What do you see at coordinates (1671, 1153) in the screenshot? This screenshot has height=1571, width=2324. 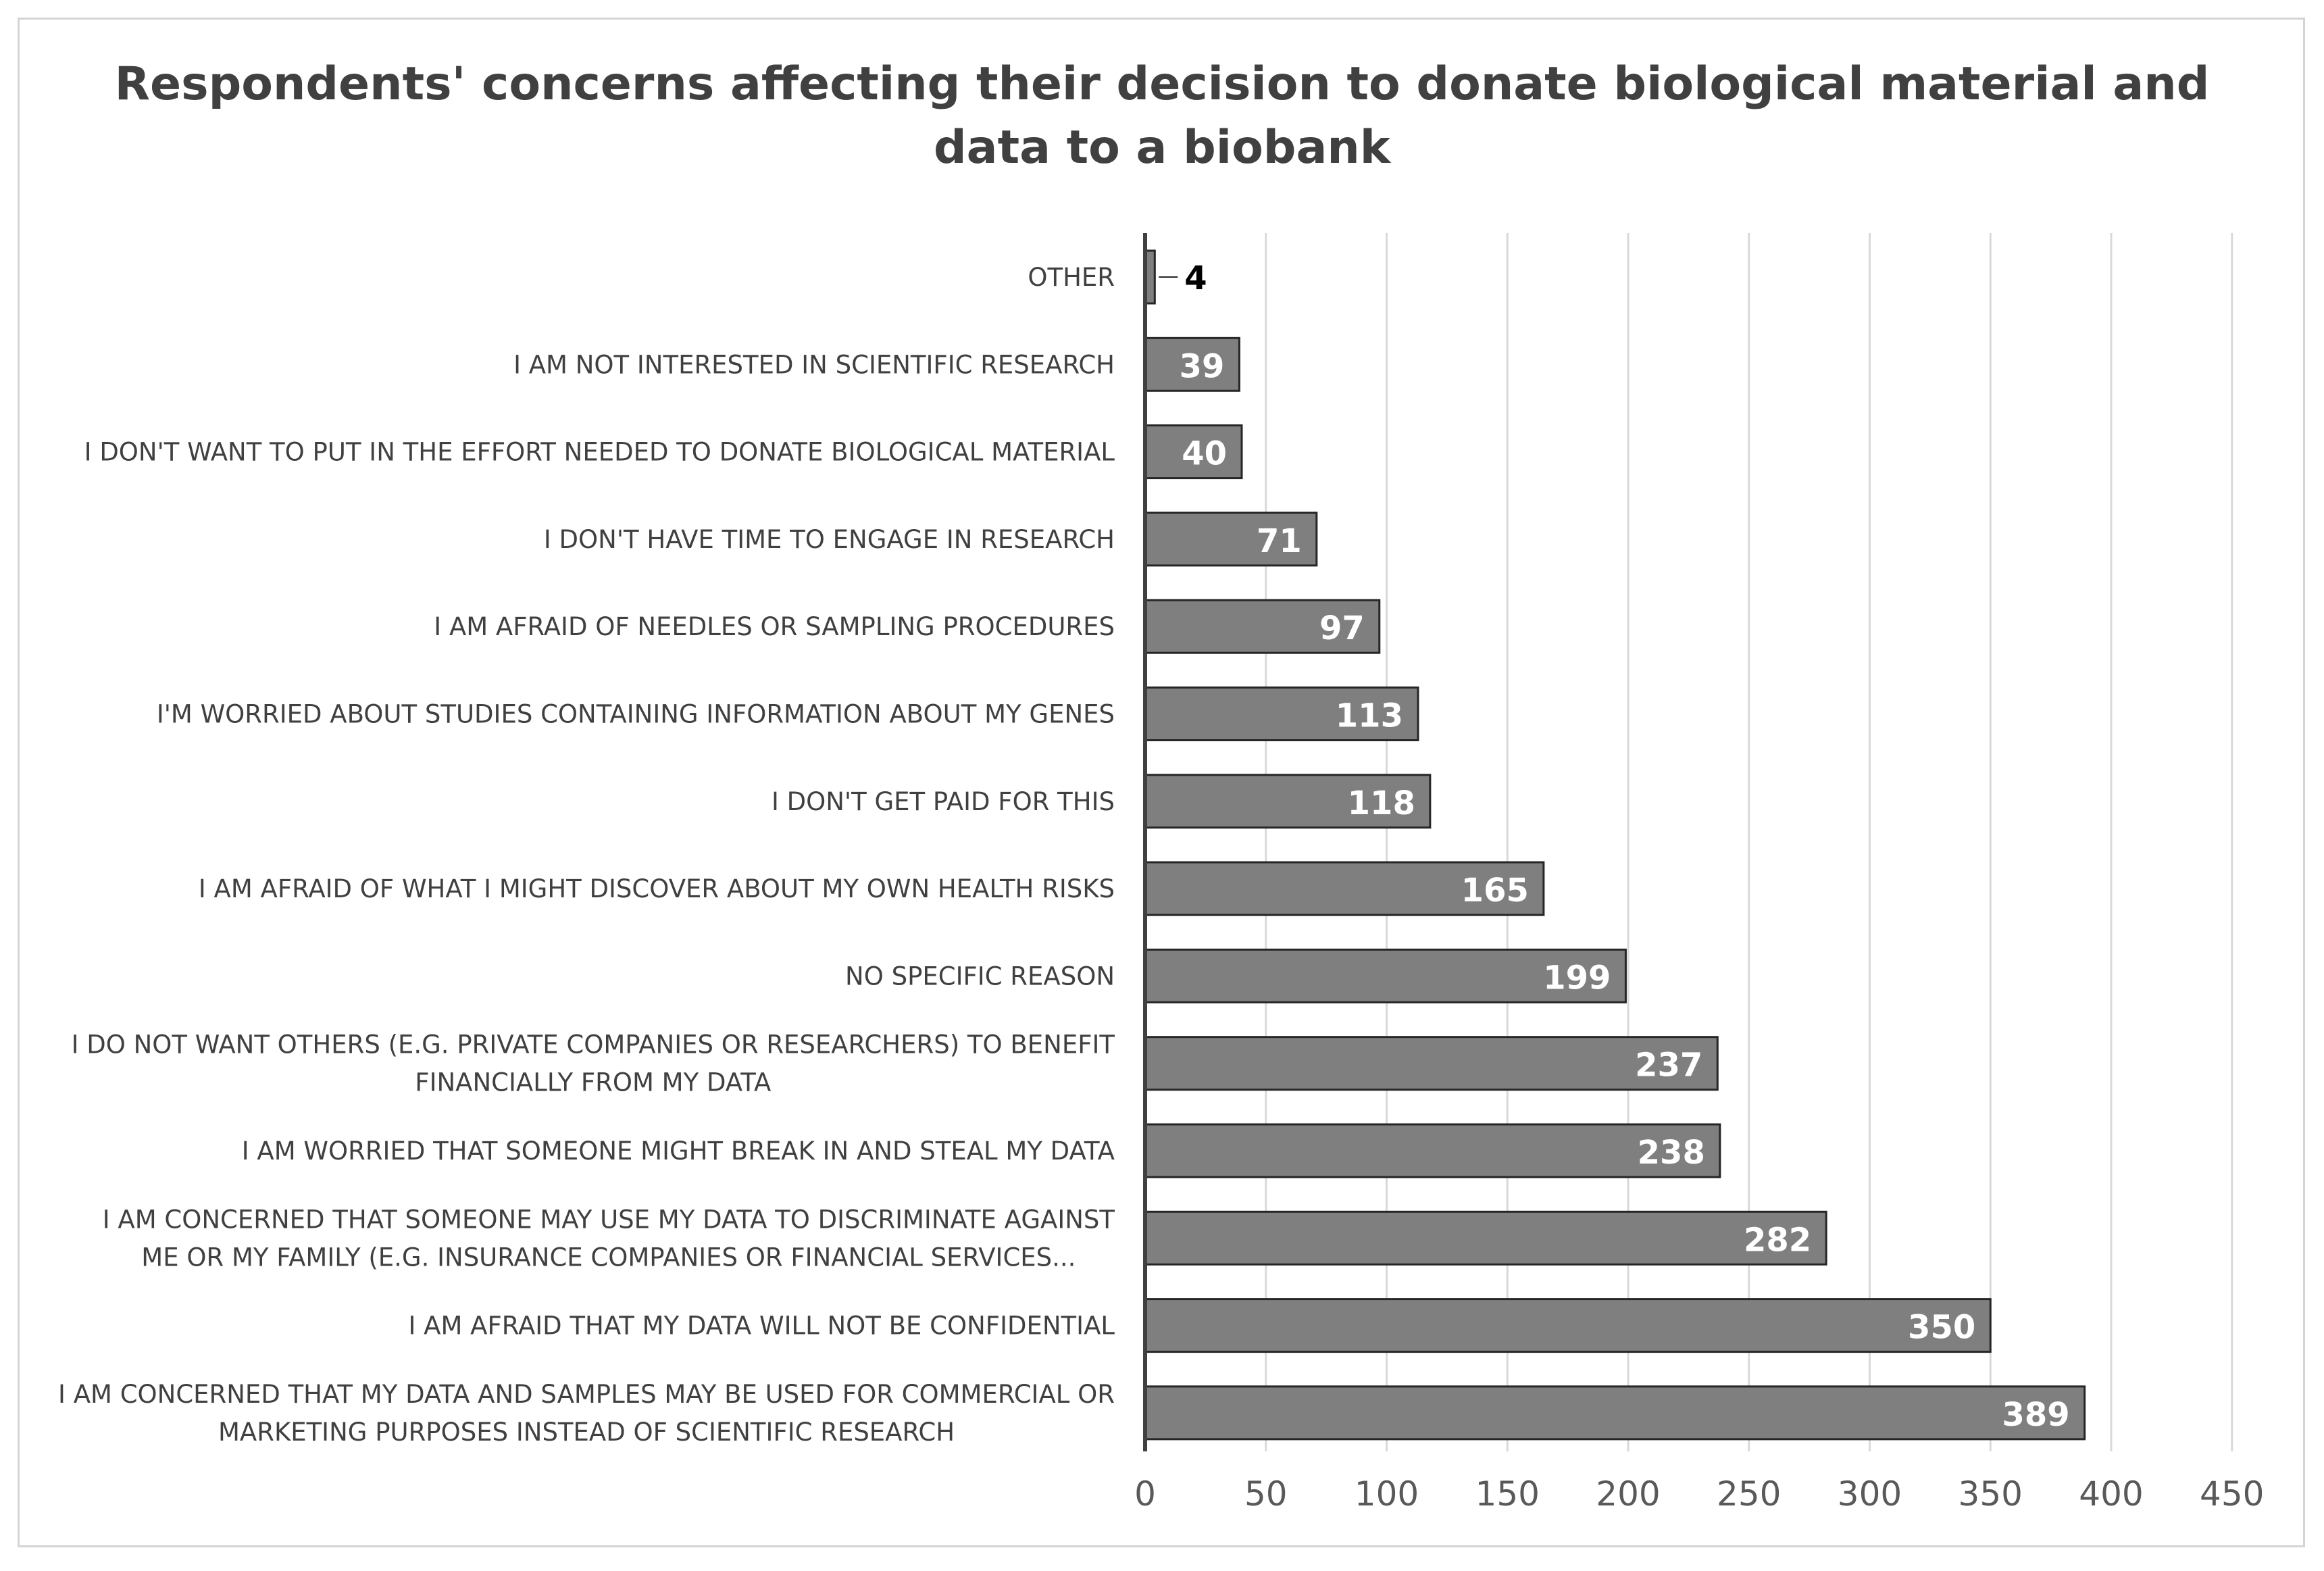 I see `data-label-10: 238` at bounding box center [1671, 1153].